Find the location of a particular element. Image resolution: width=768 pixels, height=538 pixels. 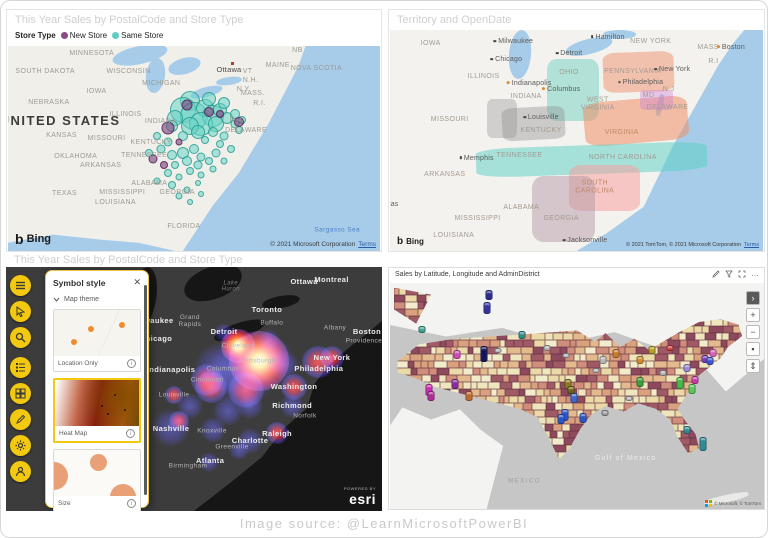

search-button is located at coordinates (20, 337).